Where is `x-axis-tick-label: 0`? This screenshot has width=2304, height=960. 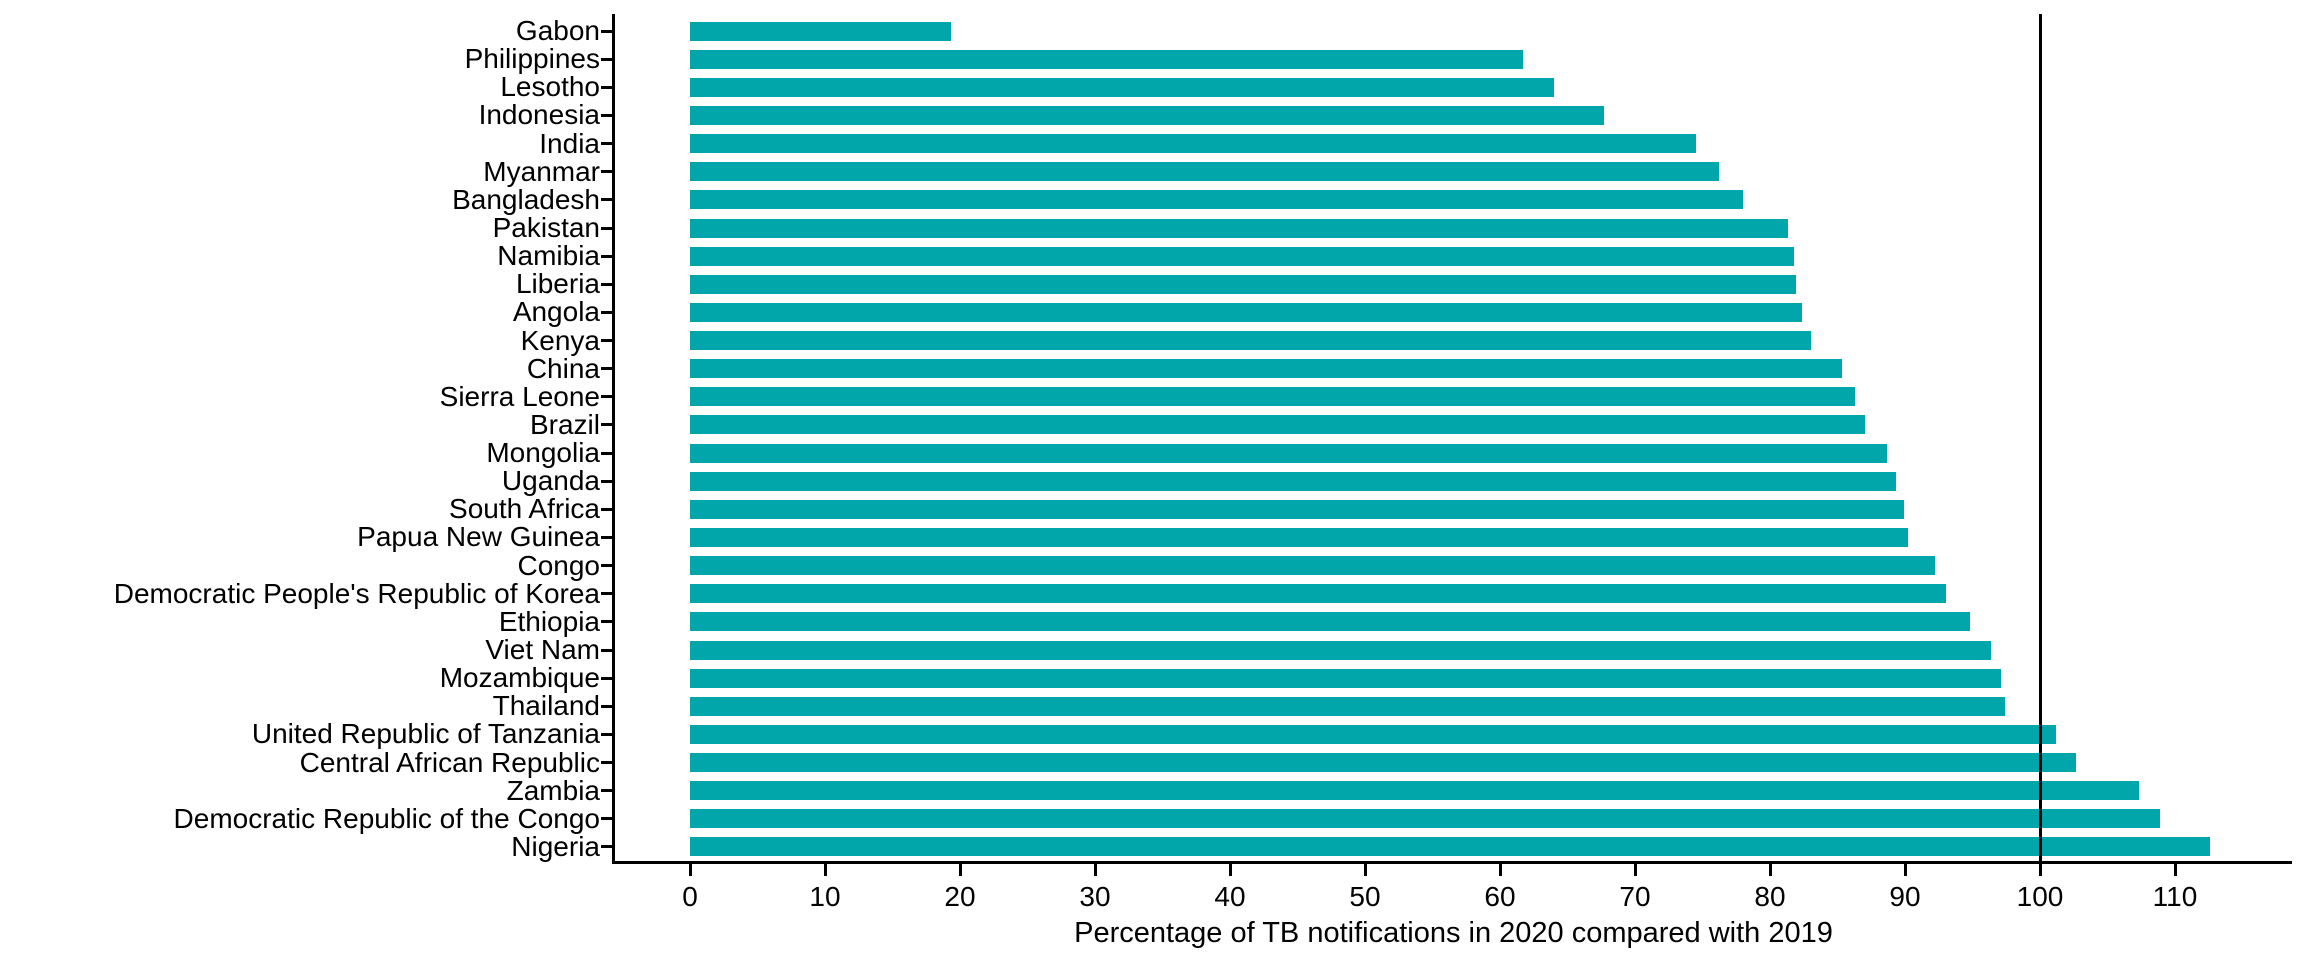 x-axis-tick-label: 0 is located at coordinates (690, 896).